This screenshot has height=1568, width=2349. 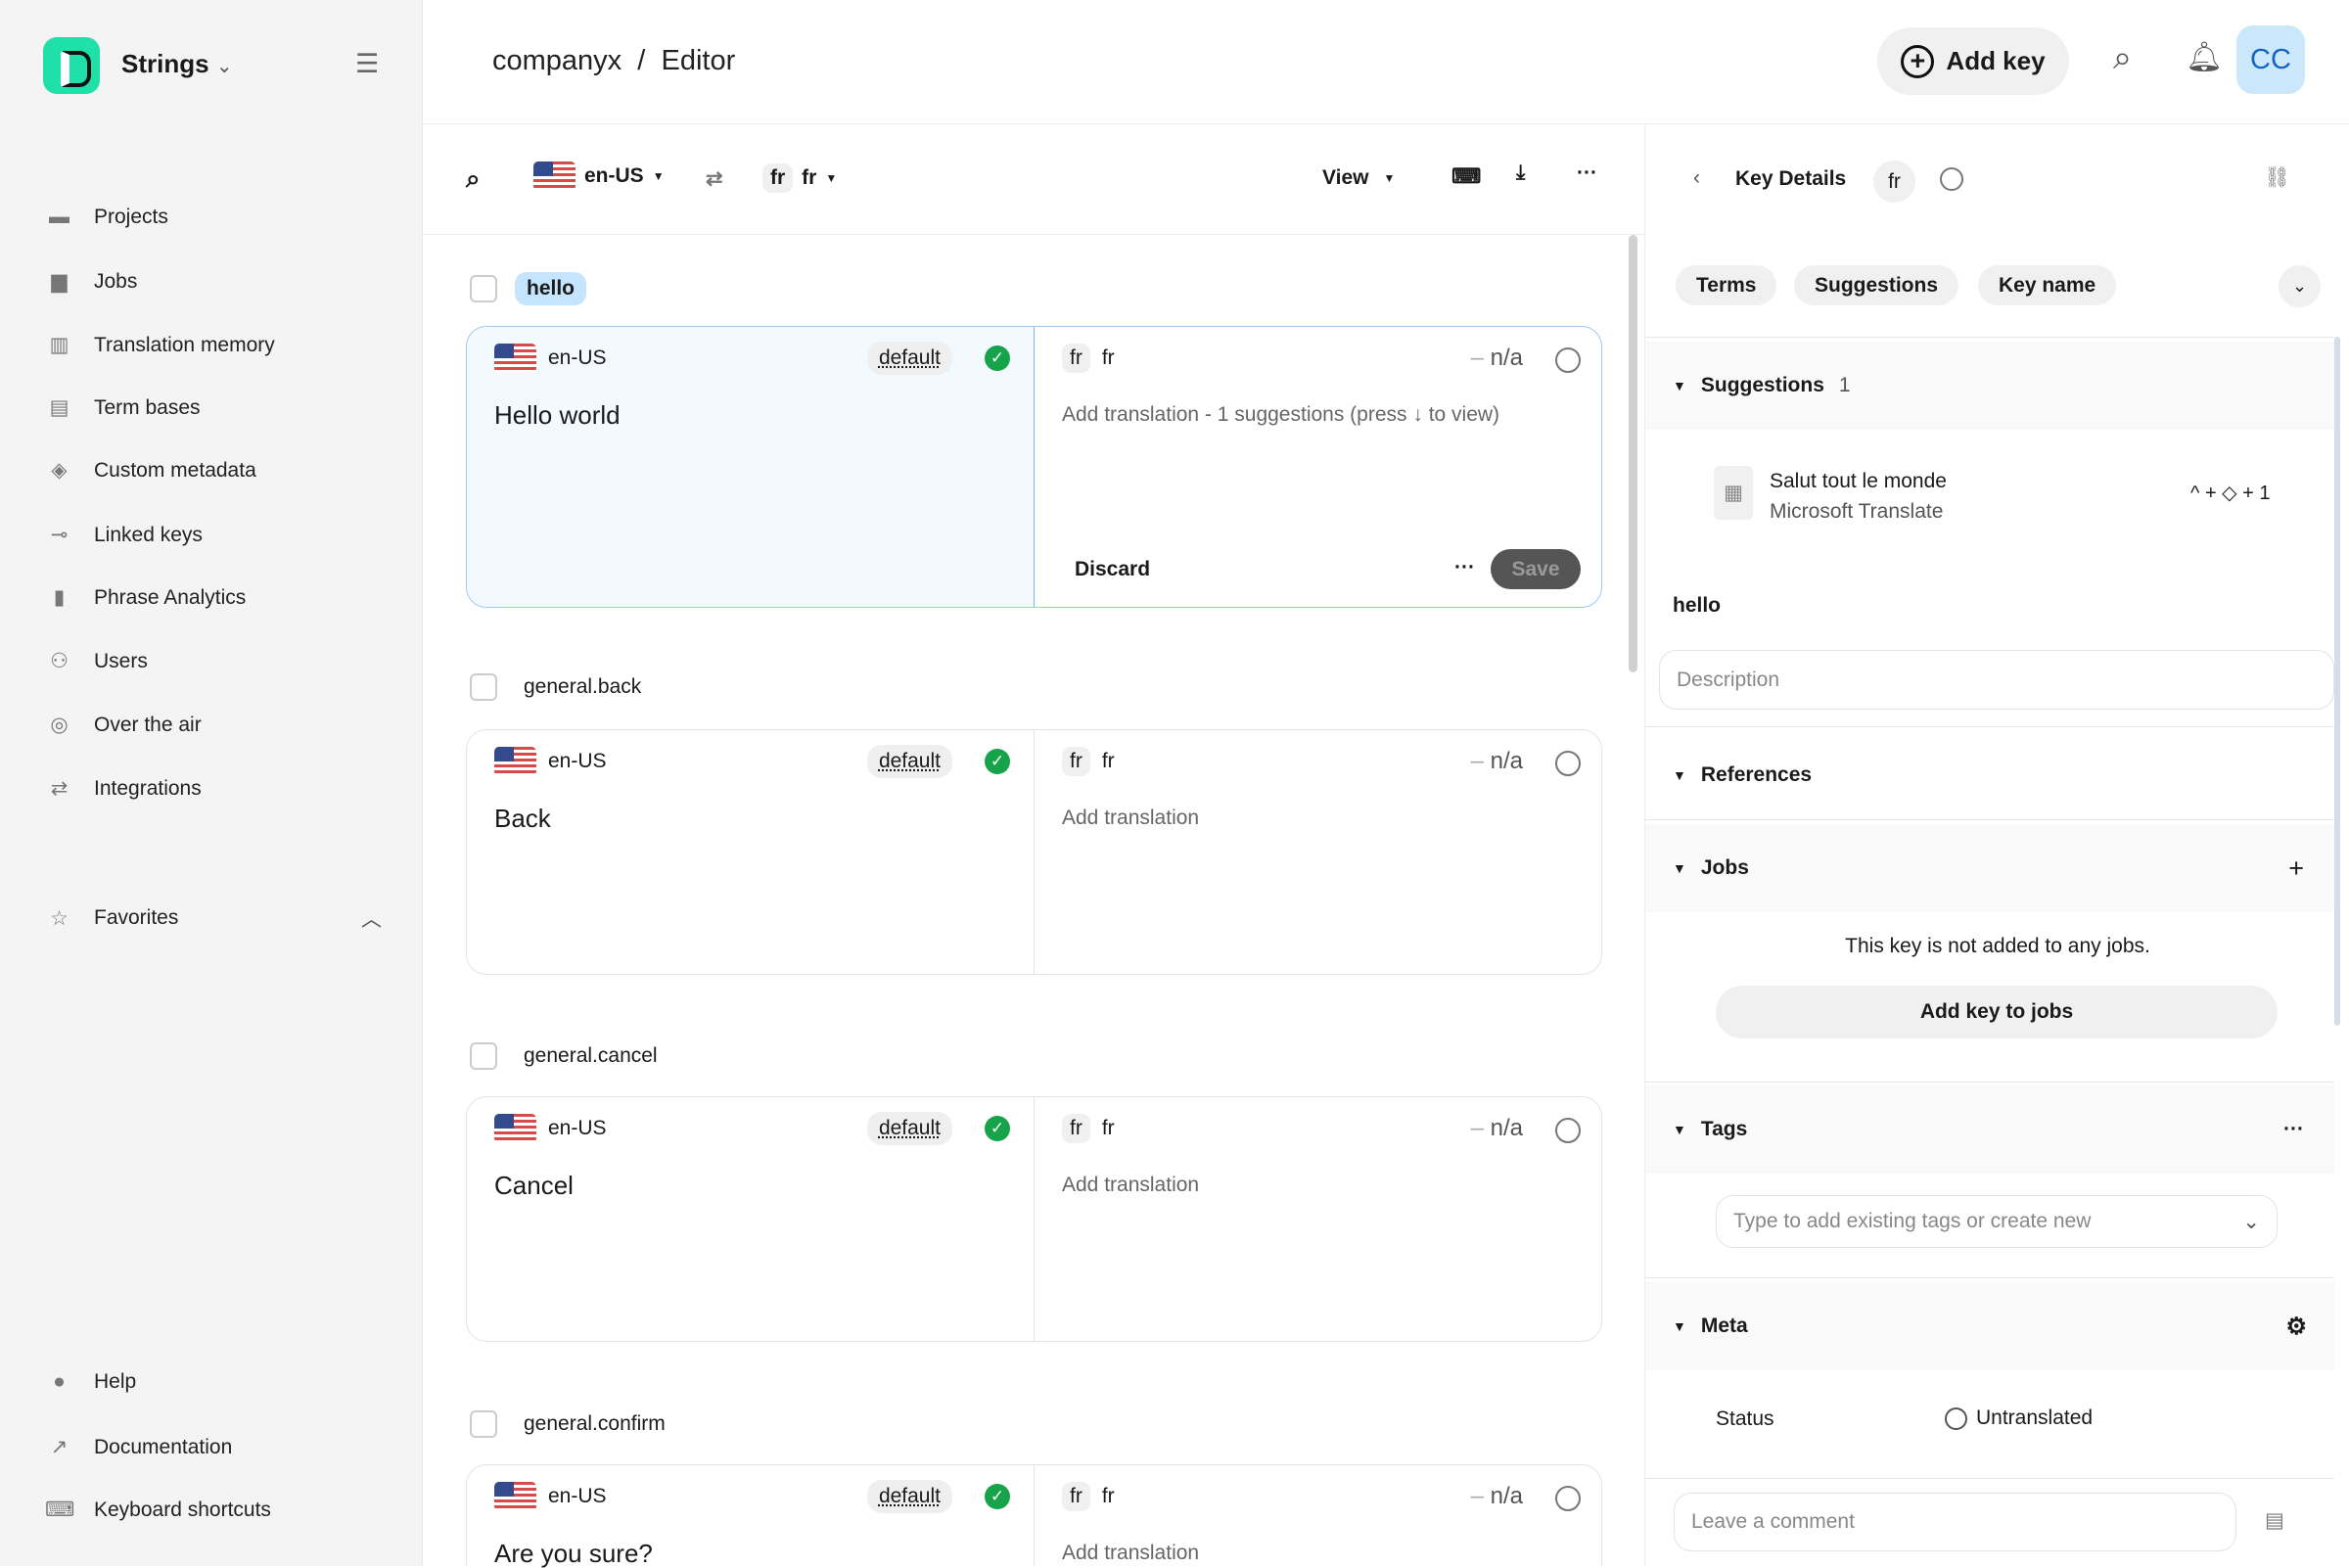 I want to click on references-section-header: ▼ References, so click(x=1989, y=775).